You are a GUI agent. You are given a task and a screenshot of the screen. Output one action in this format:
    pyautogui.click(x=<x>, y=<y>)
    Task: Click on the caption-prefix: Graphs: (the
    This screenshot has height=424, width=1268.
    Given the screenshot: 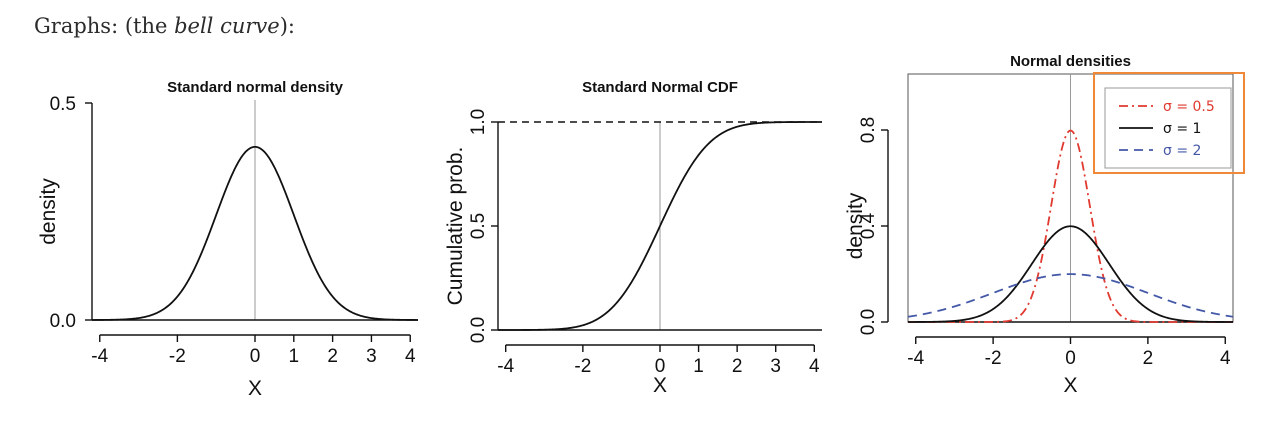 What is the action you would take?
    pyautogui.click(x=104, y=26)
    